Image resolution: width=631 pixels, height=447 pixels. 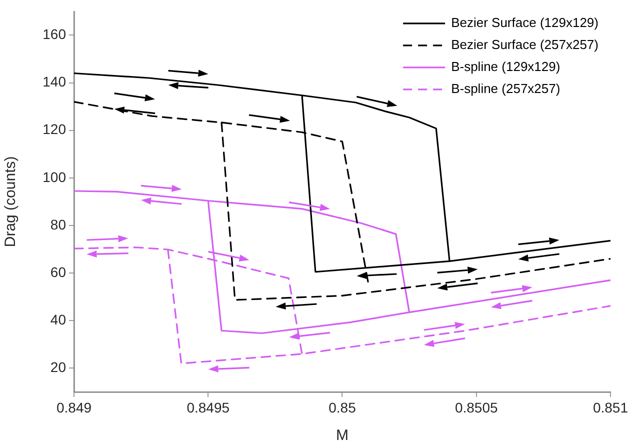 What do you see at coordinates (505, 66) in the screenshot?
I see `legend-label: B-spline (129x129)` at bounding box center [505, 66].